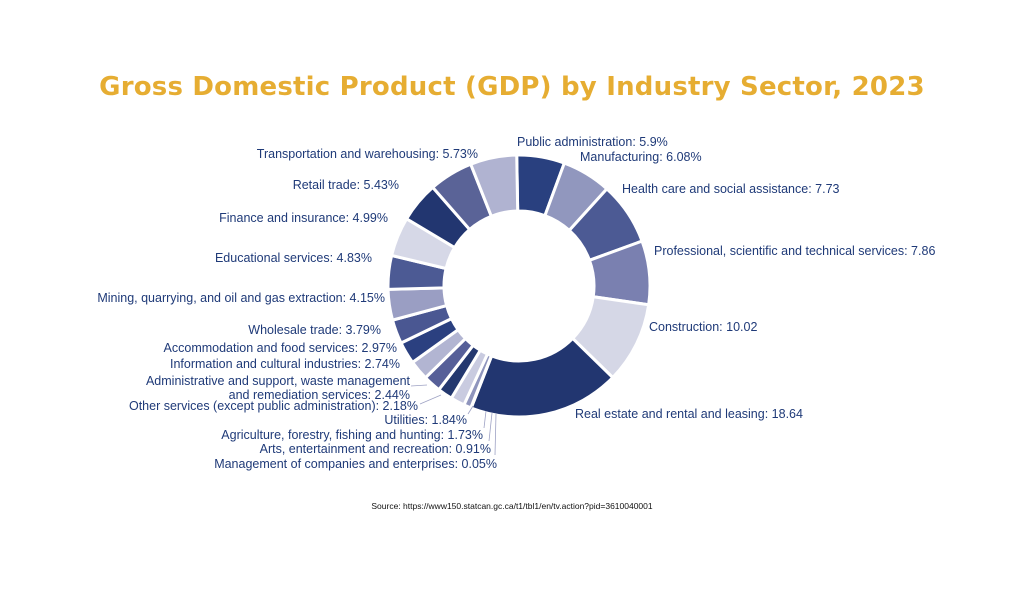 This screenshot has height=592, width=1024. Describe the element at coordinates (519, 286) in the screenshot. I see `donut-slices` at that location.